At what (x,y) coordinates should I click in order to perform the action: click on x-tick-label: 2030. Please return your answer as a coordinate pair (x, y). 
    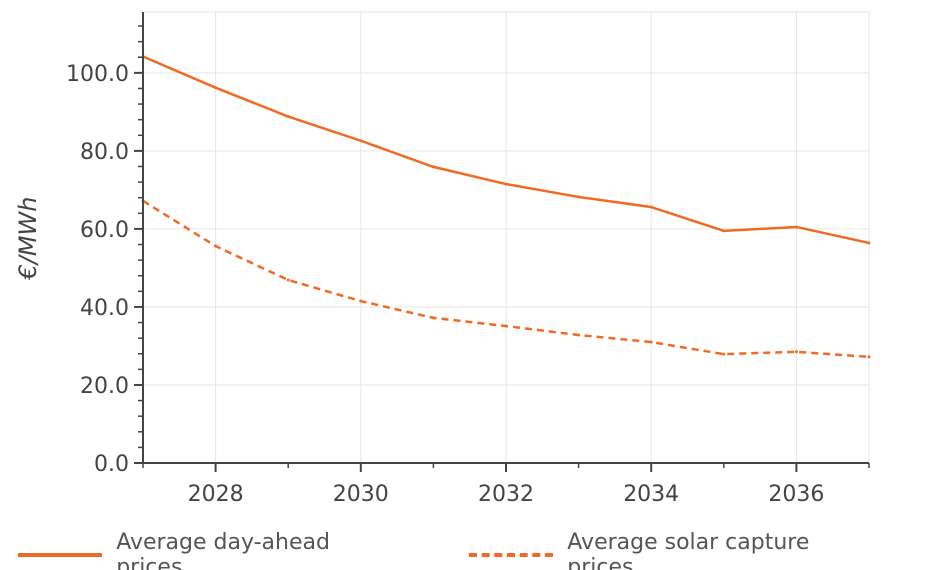
    Looking at the image, I should click on (361, 494).